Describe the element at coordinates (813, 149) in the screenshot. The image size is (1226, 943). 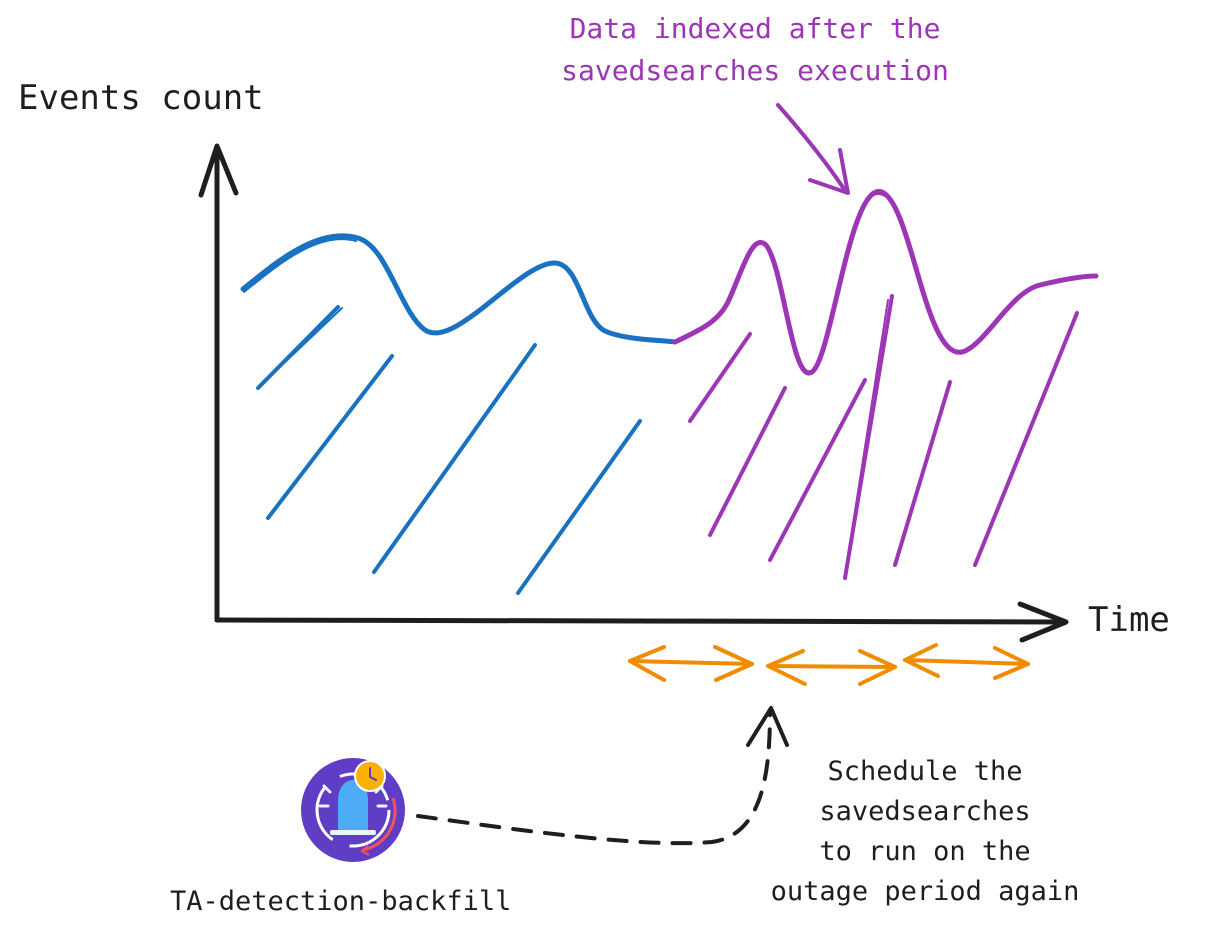
I see `late-data-pointer-arrow` at that location.